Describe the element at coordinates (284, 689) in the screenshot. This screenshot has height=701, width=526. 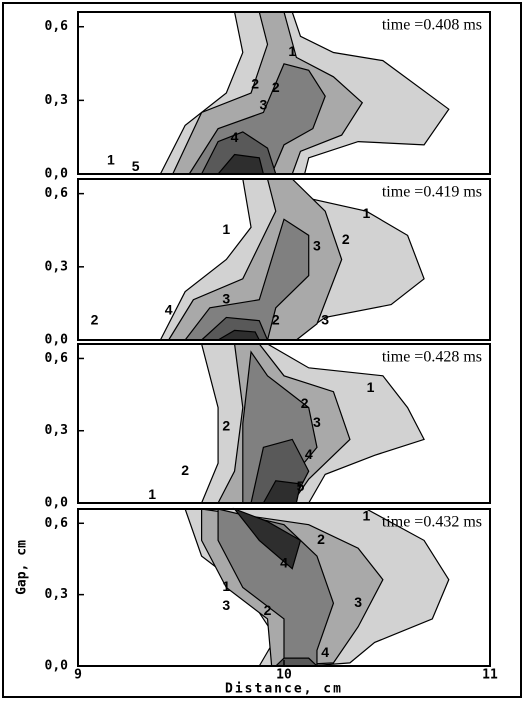
I see `x-axis-label: Distance, cm` at that location.